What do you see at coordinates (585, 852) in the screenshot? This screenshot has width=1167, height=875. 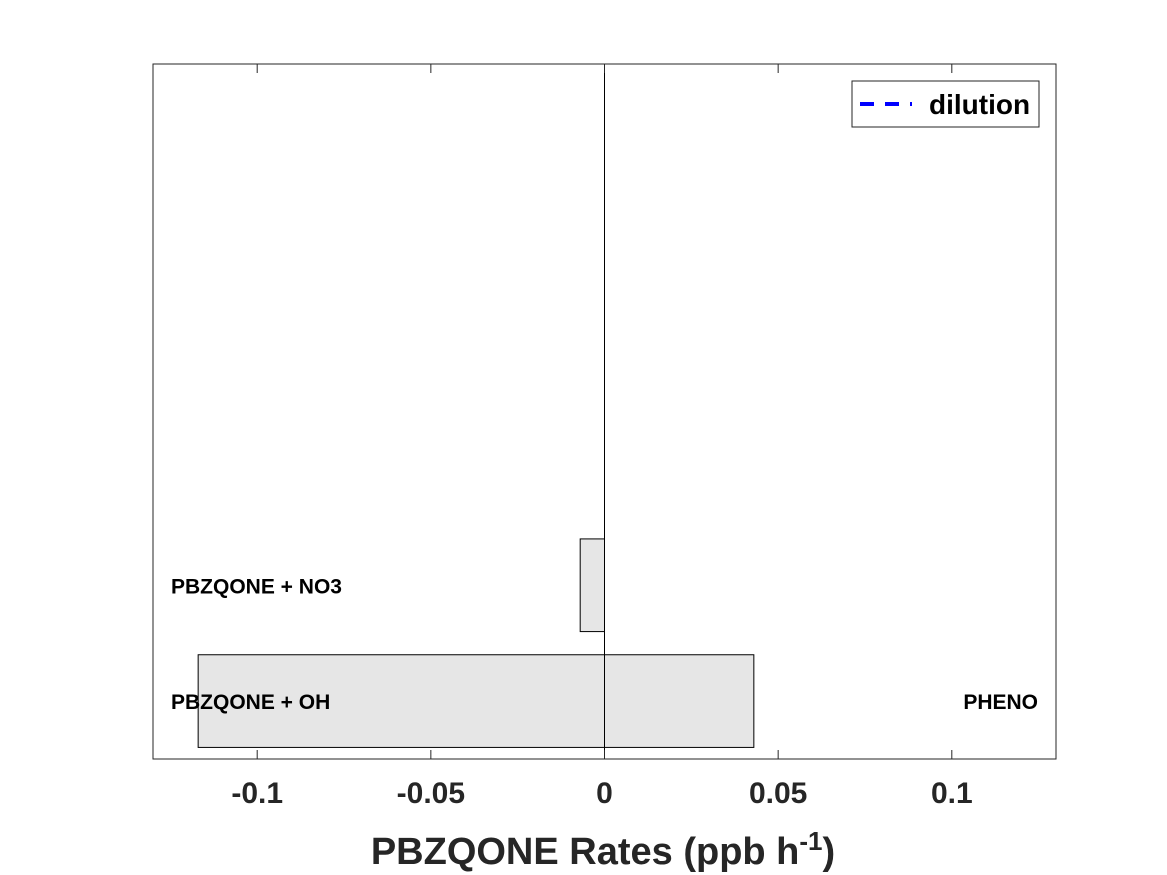 I see `x-axis-title-main: PBZQONE Rates (ppb h` at bounding box center [585, 852].